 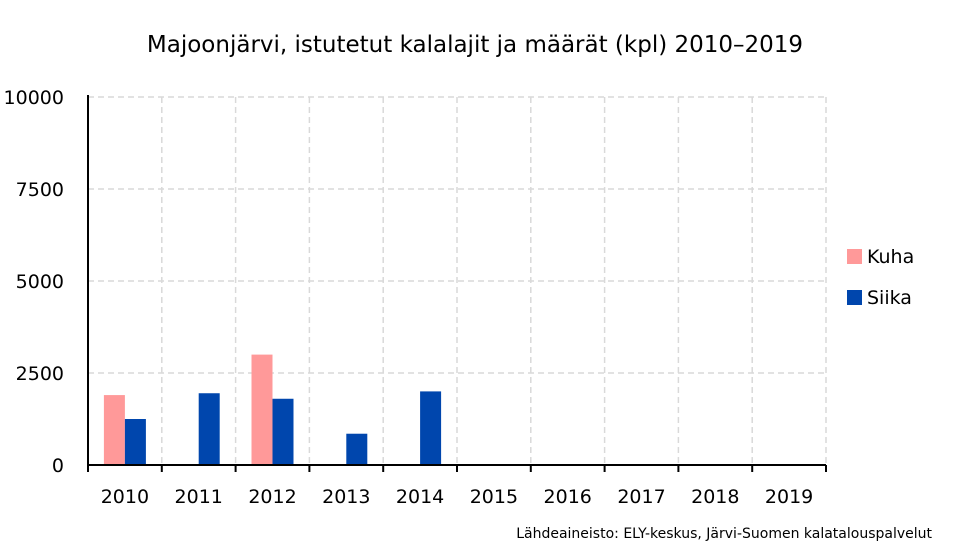 I want to click on bar-siika-2013, so click(x=357, y=449).